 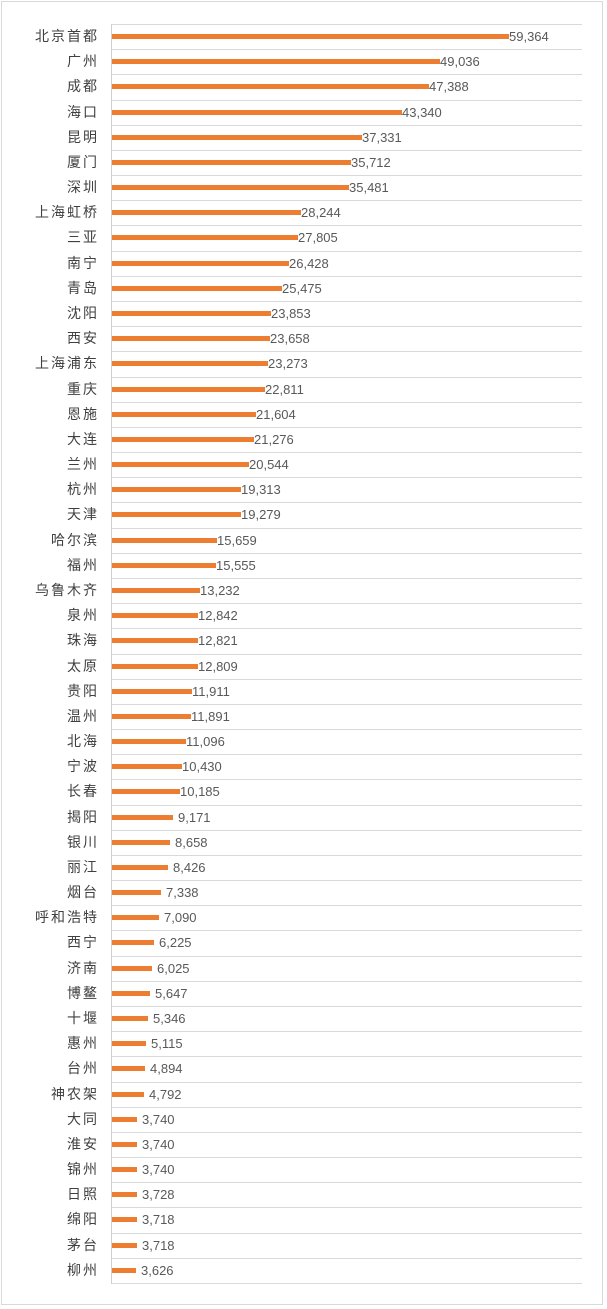 I want to click on category-label: 太原, so click(x=83, y=666).